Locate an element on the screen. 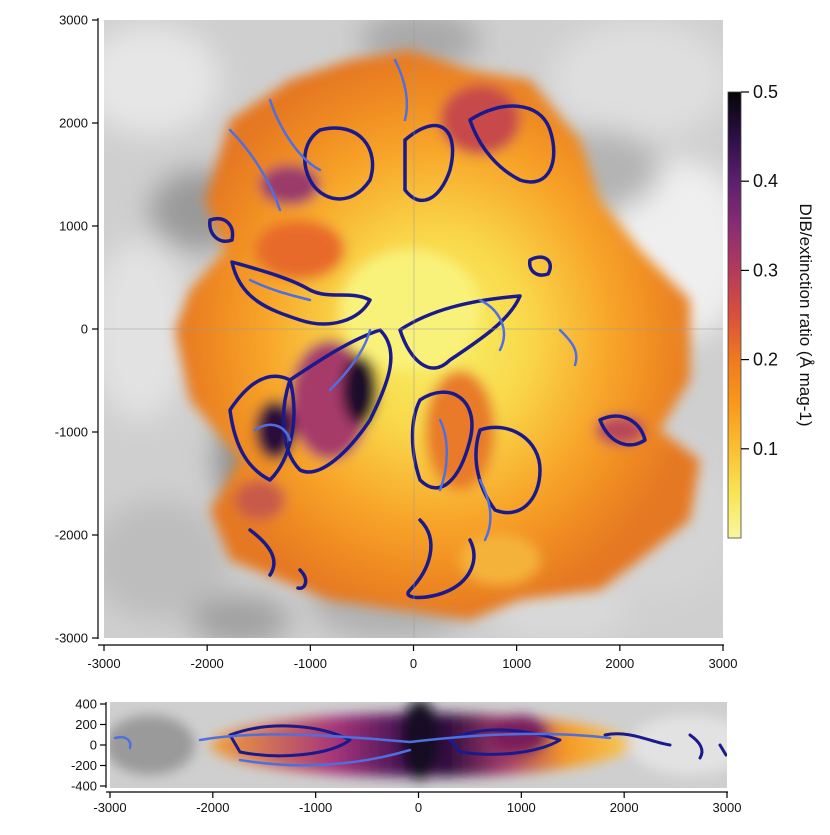 The width and height of the screenshot is (830, 835). colorbar-label: DIB/extinction ratio (Å mag-1) is located at coordinates (805, 315).